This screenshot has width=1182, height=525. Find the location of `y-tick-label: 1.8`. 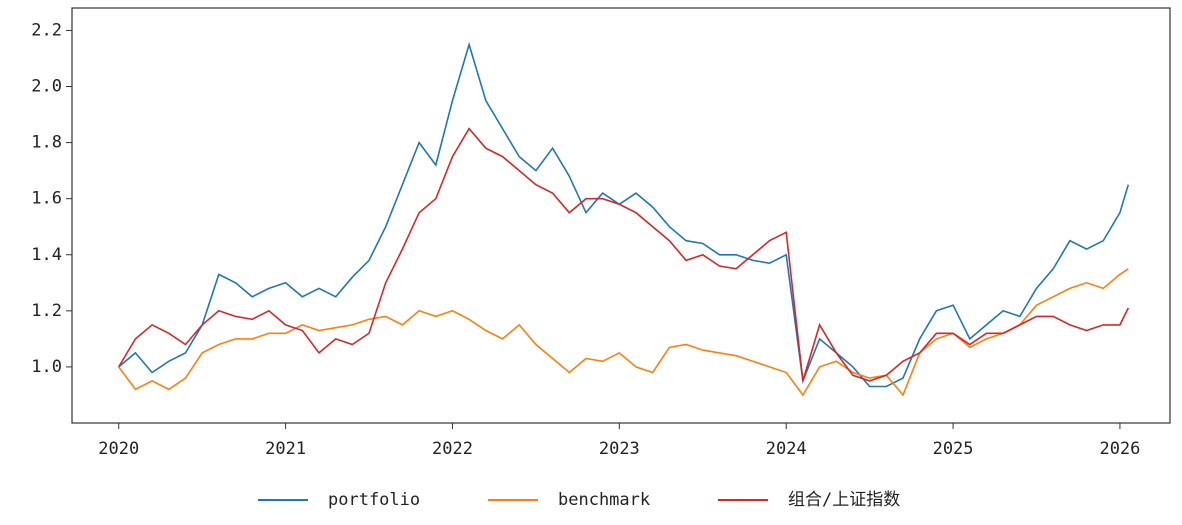

y-tick-label: 1.8 is located at coordinates (46, 143).